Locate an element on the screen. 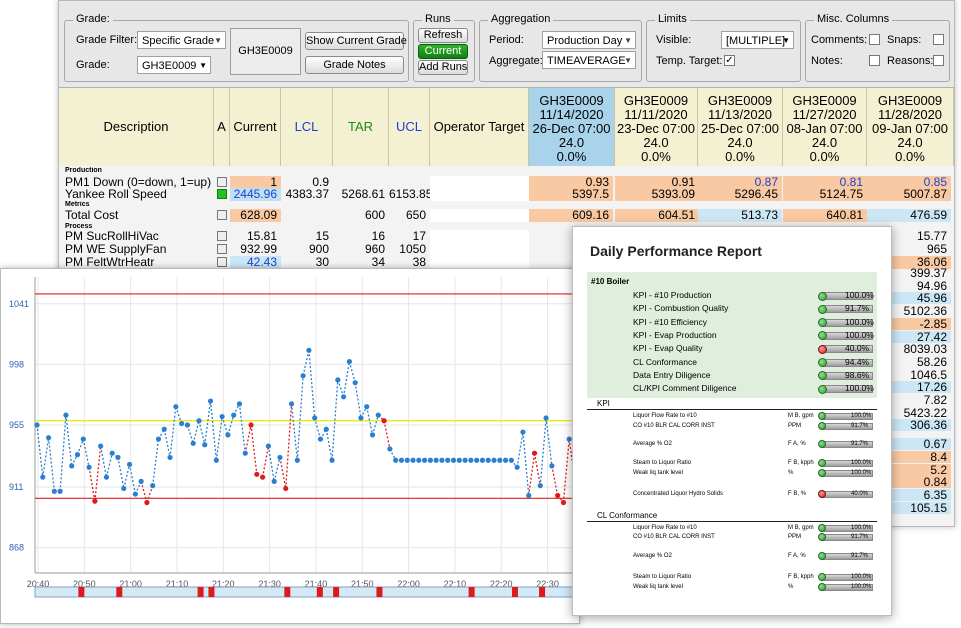 The width and height of the screenshot is (961, 628). row-label: PM WE SupplyFan is located at coordinates (116, 249).